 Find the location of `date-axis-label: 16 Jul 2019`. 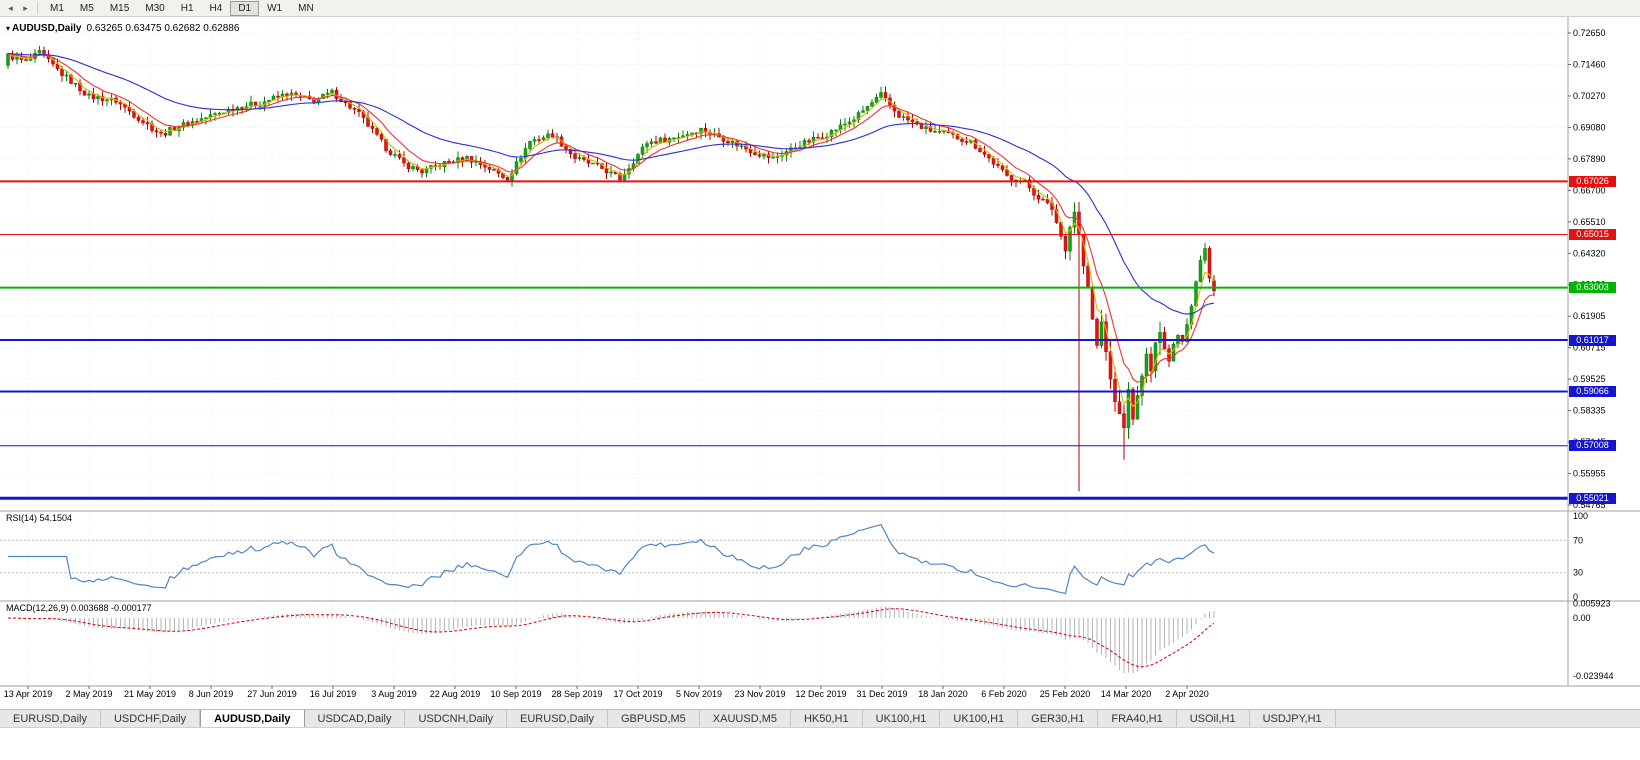

date-axis-label: 16 Jul 2019 is located at coordinates (333, 694).